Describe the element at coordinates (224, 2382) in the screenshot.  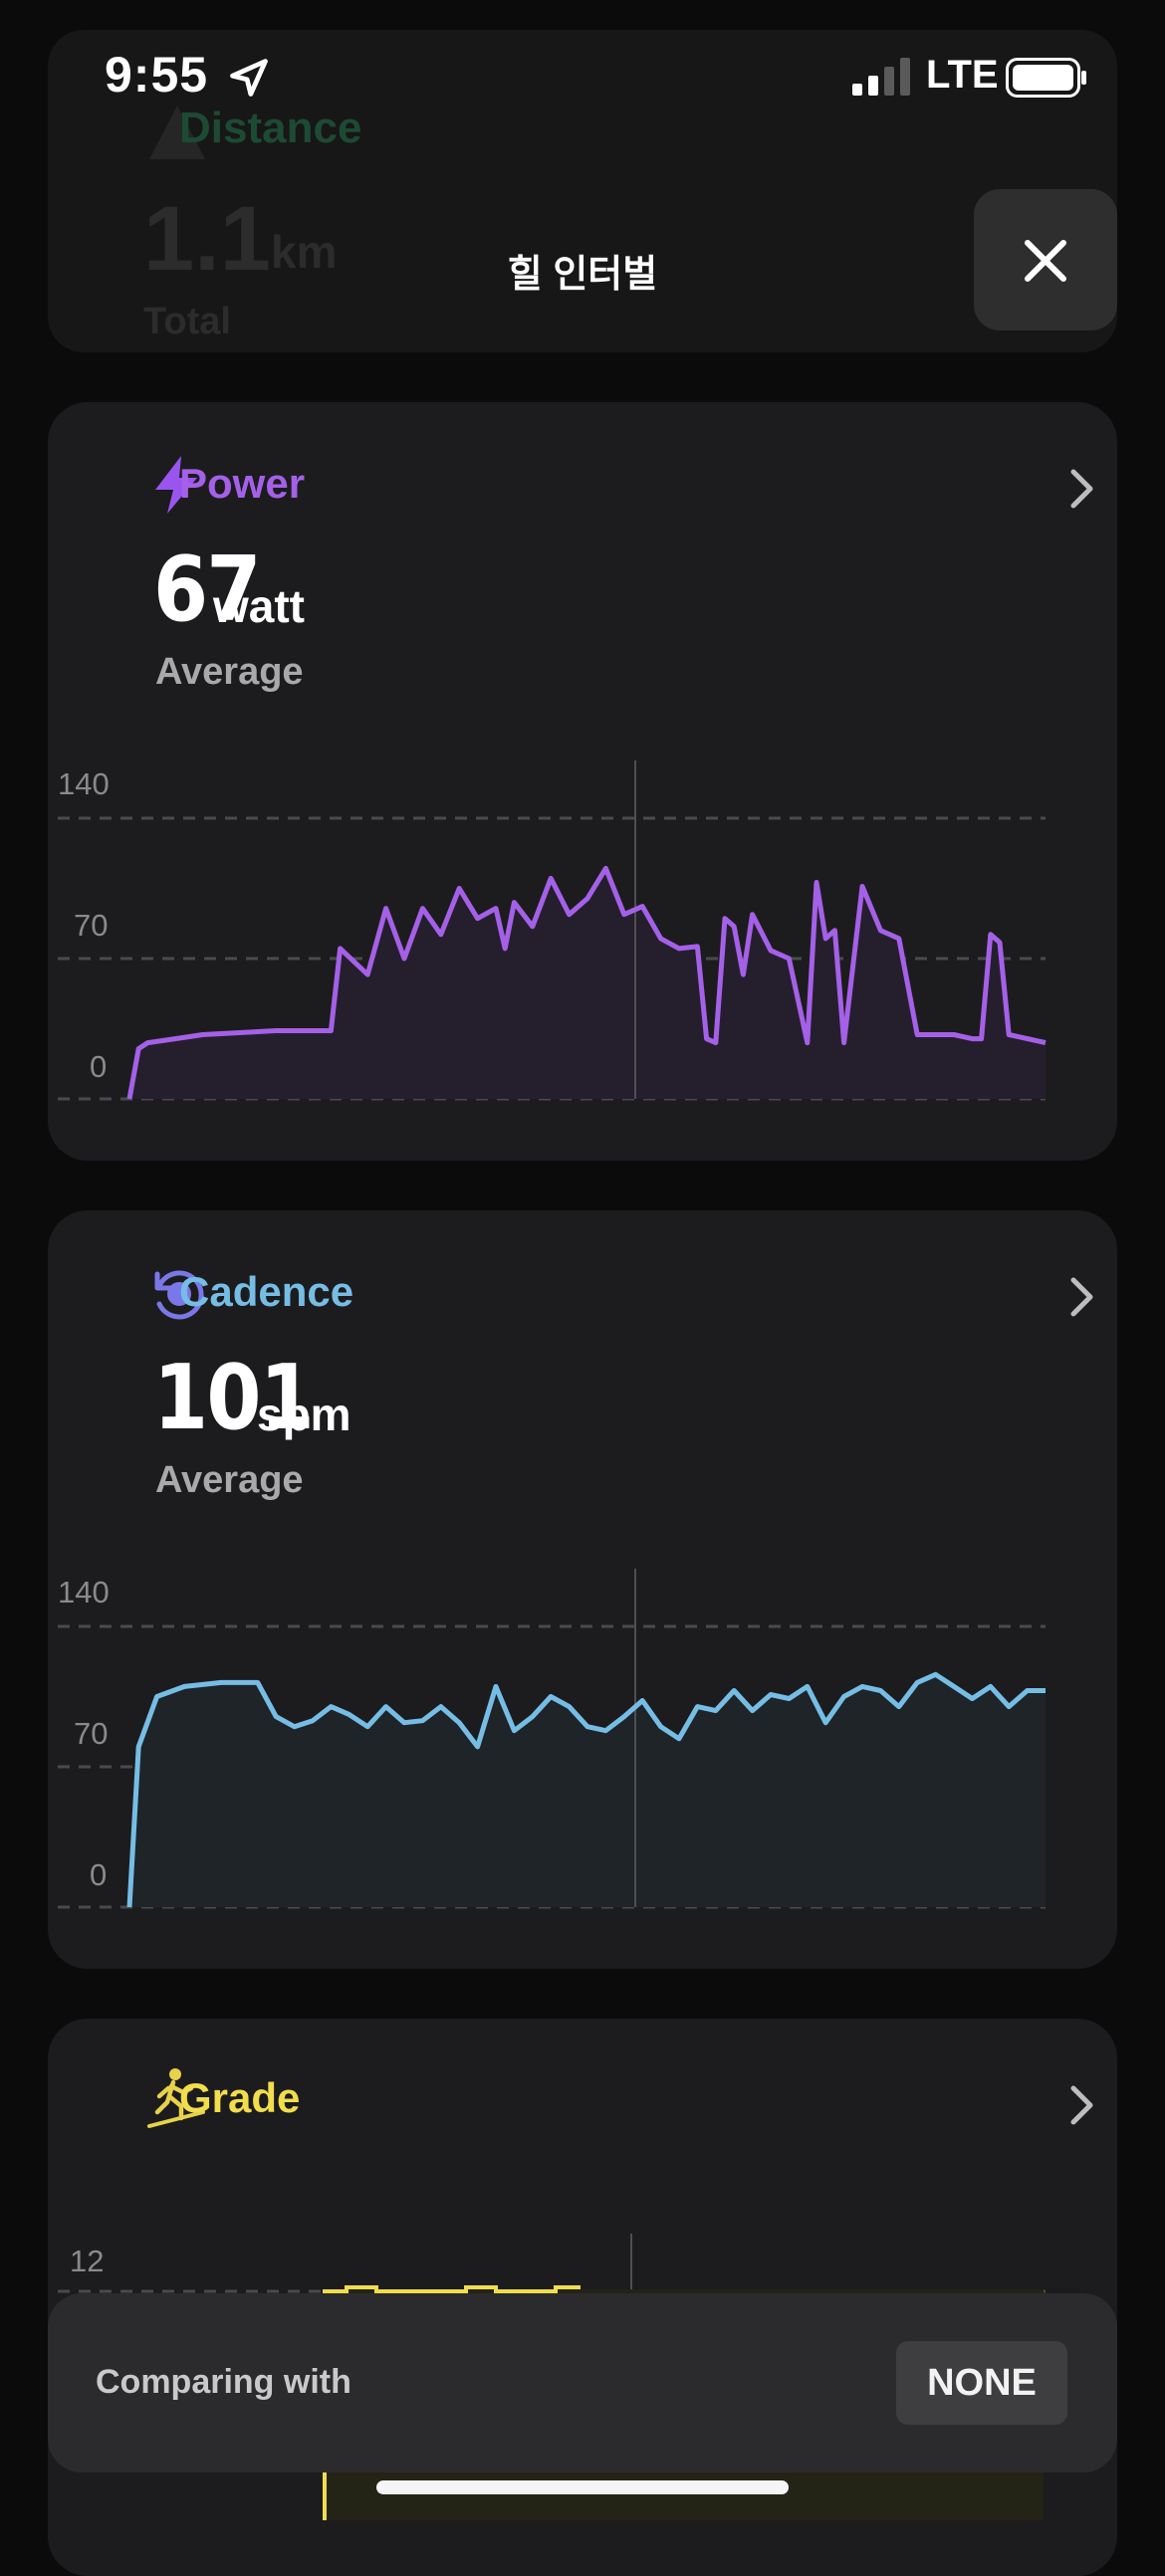
I see `compare-label: Comparing with` at that location.